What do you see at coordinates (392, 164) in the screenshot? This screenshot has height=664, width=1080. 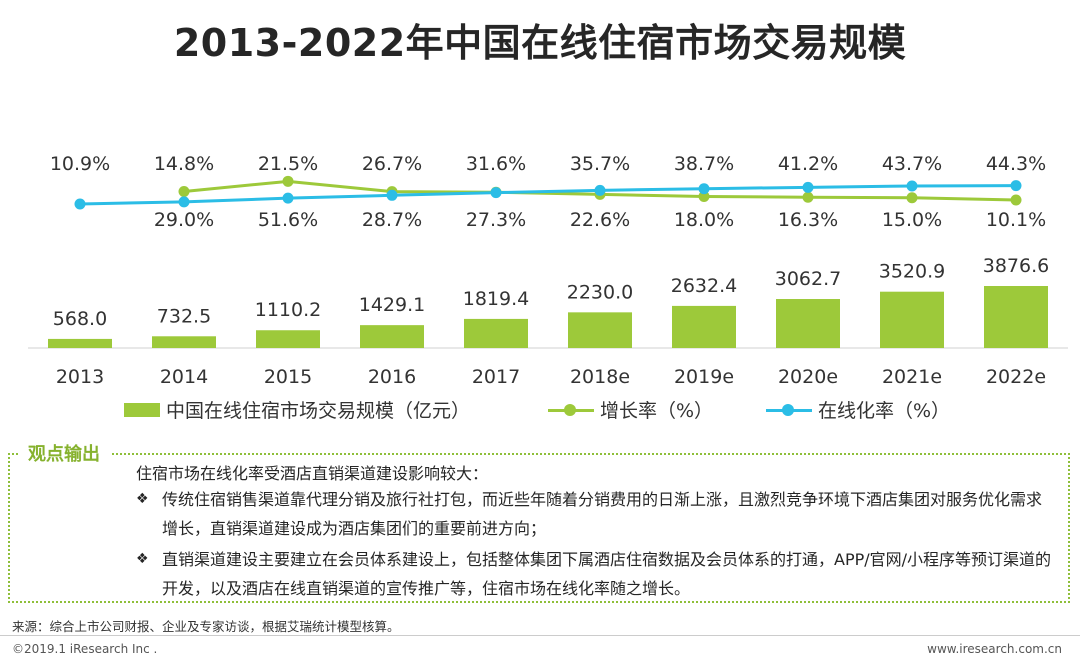 I see `online-rate-label: 26.7%` at bounding box center [392, 164].